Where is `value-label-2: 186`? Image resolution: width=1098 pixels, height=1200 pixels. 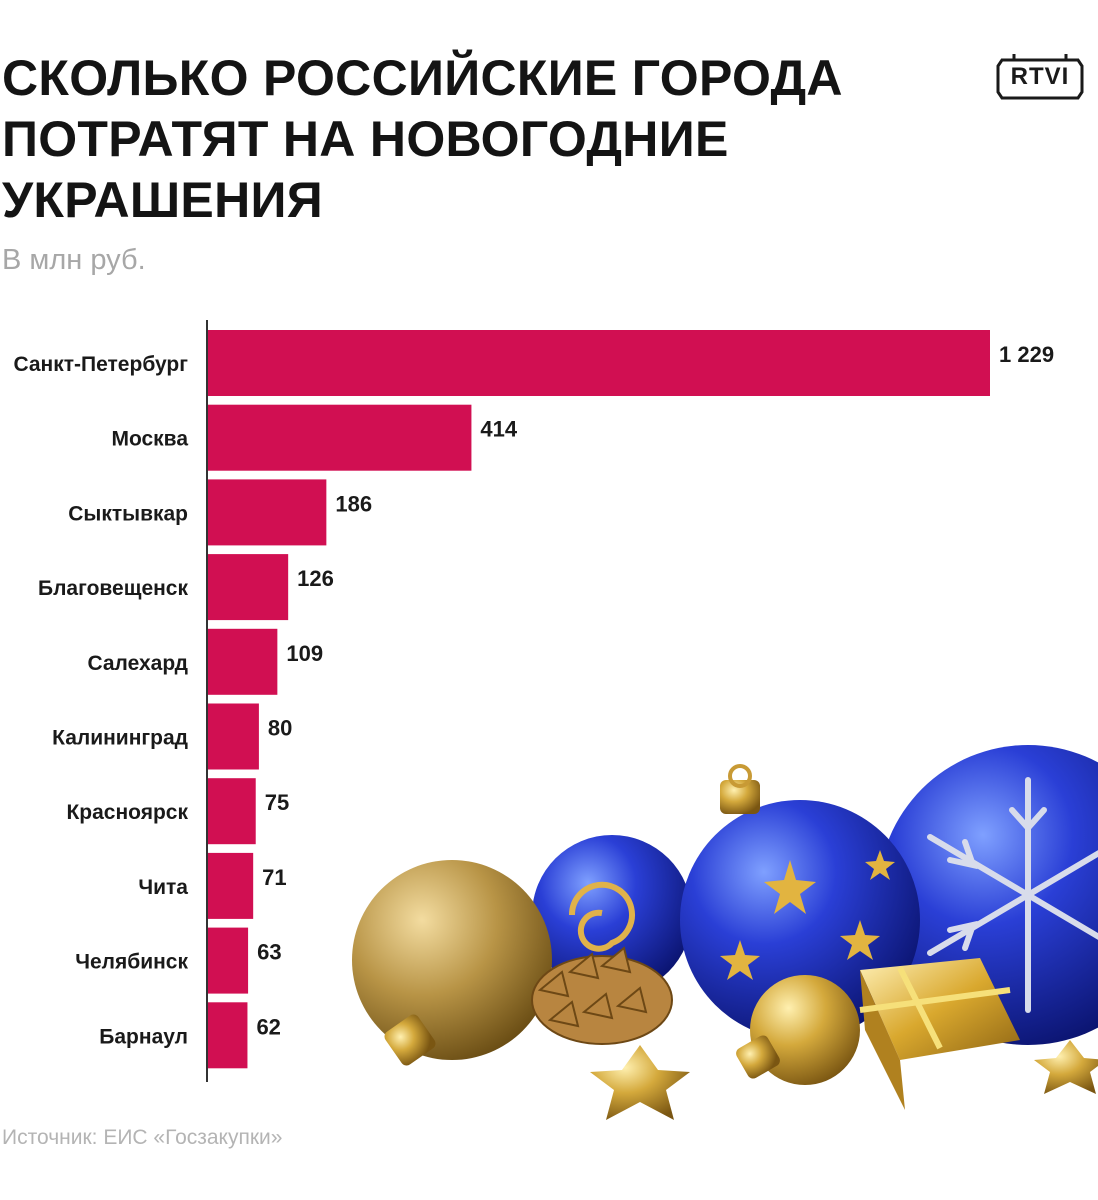
value-label-2: 186 is located at coordinates (353, 503).